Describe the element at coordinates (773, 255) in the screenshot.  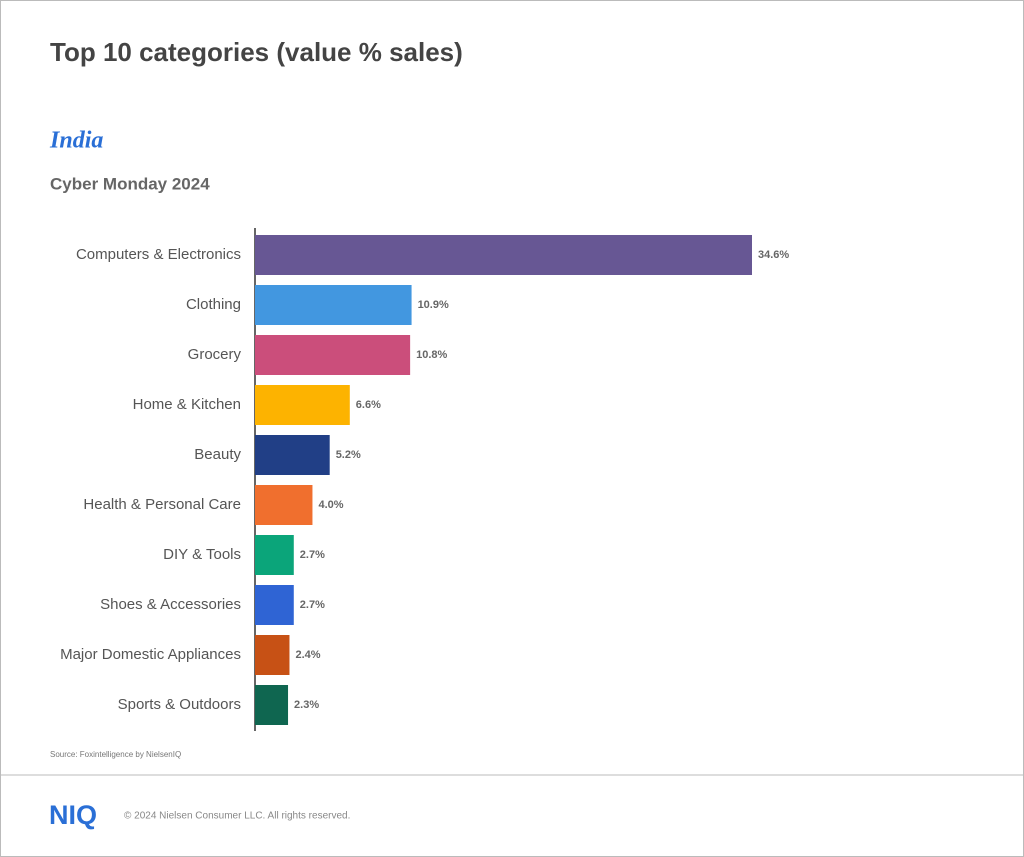
I see `value-label: 34.6%` at that location.